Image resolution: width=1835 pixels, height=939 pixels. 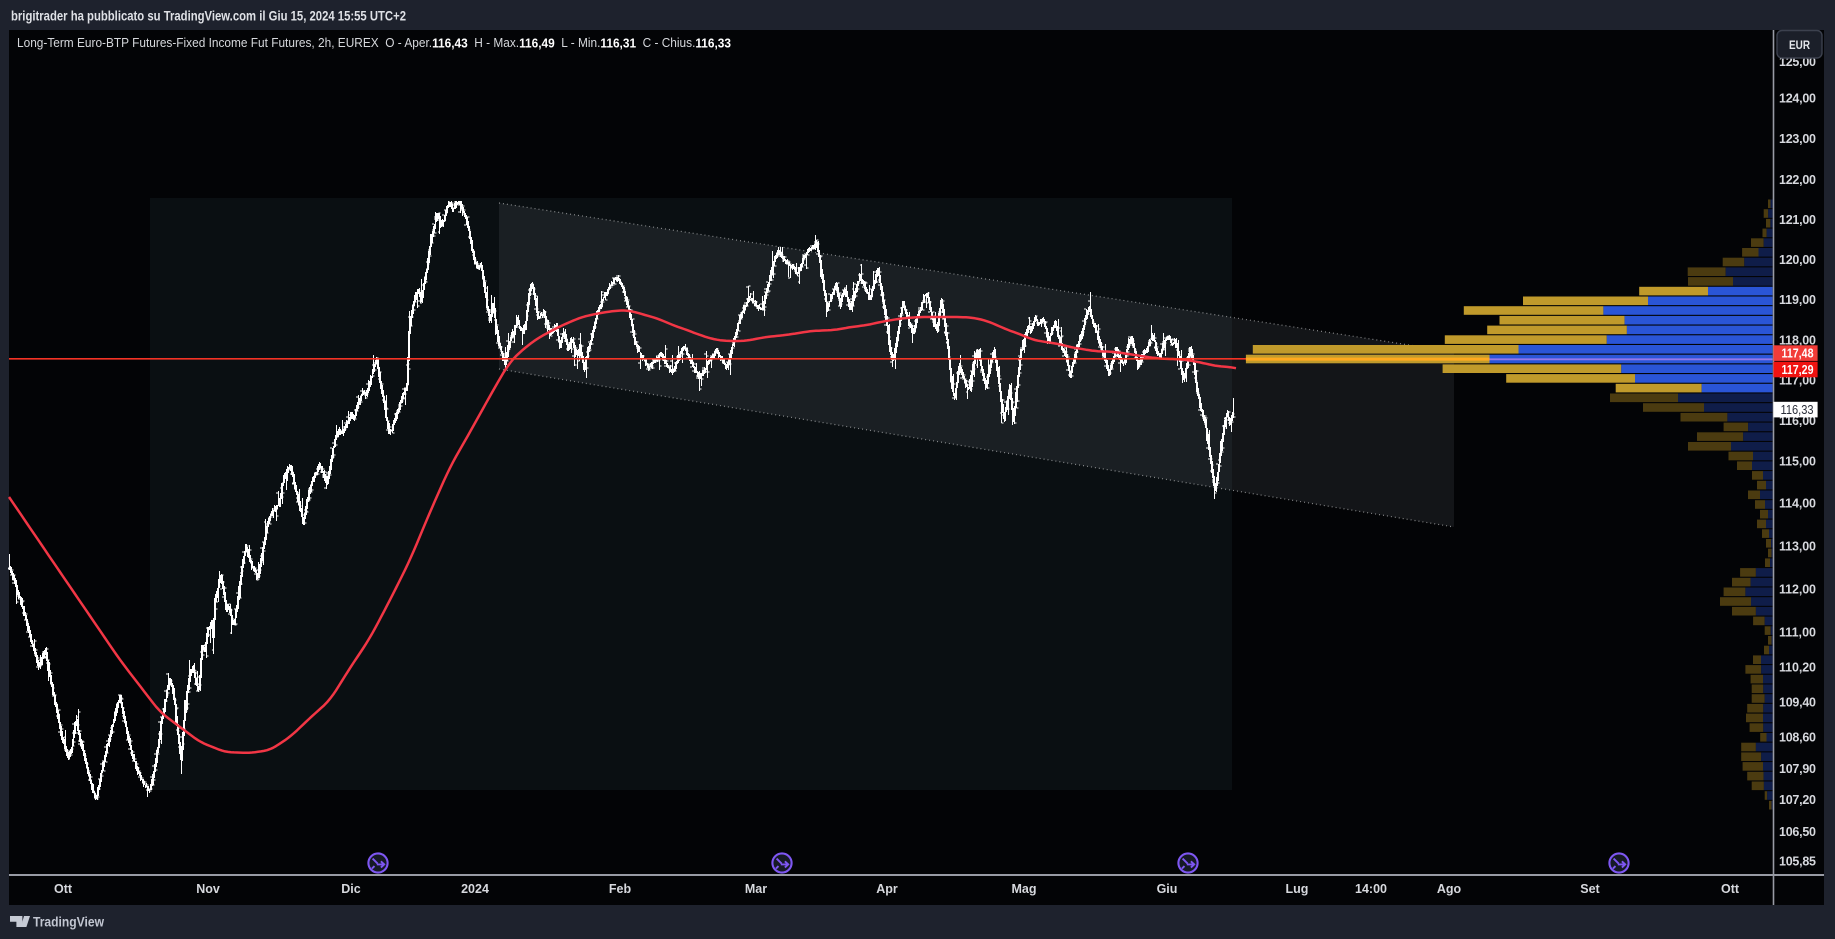 What do you see at coordinates (1797, 703) in the screenshot?
I see `svg-text: 109,40` at bounding box center [1797, 703].